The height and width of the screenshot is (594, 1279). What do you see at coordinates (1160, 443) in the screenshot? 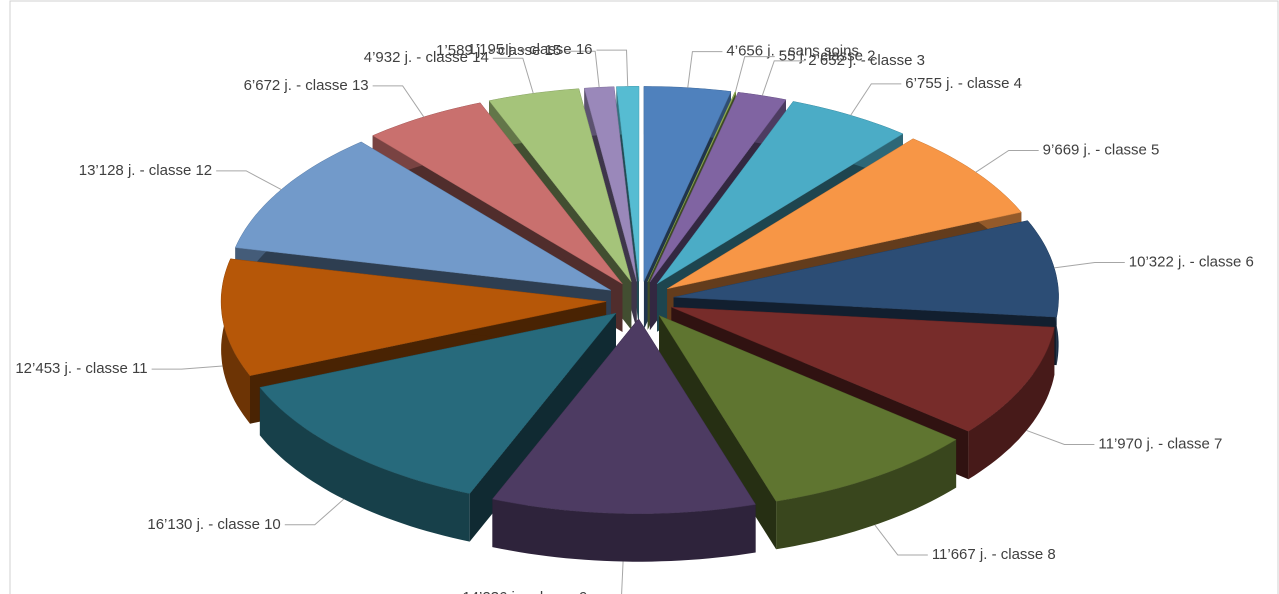
I see `data-label: 11’970 j. - classe 7` at bounding box center [1160, 443].